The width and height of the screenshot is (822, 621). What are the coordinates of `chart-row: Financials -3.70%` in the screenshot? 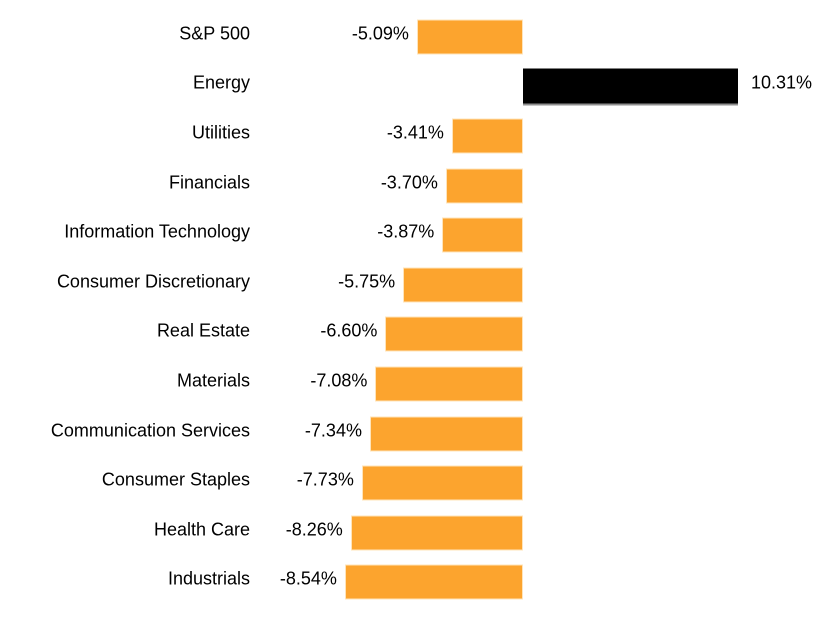 It's located at (411, 186).